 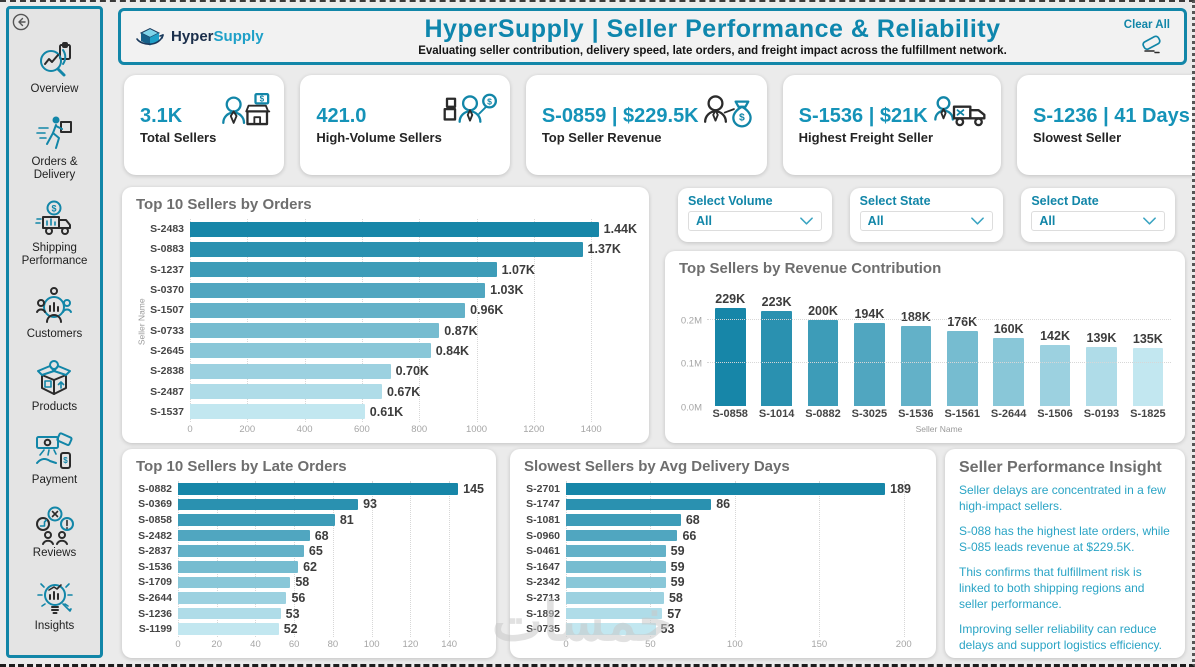 What do you see at coordinates (54, 148) in the screenshot?
I see `sidebar-item-orders-delivery: Orders & Delivery` at bounding box center [54, 148].